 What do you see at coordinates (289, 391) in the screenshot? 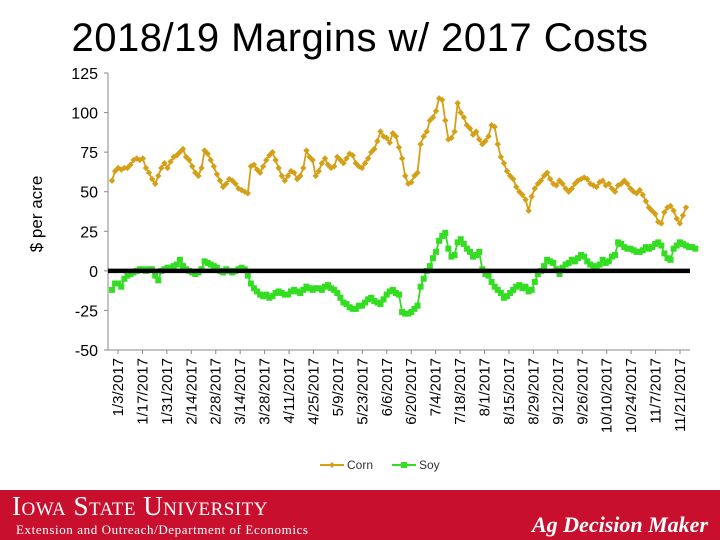
I see `x-tick-label: 4/11/2017` at bounding box center [289, 391].